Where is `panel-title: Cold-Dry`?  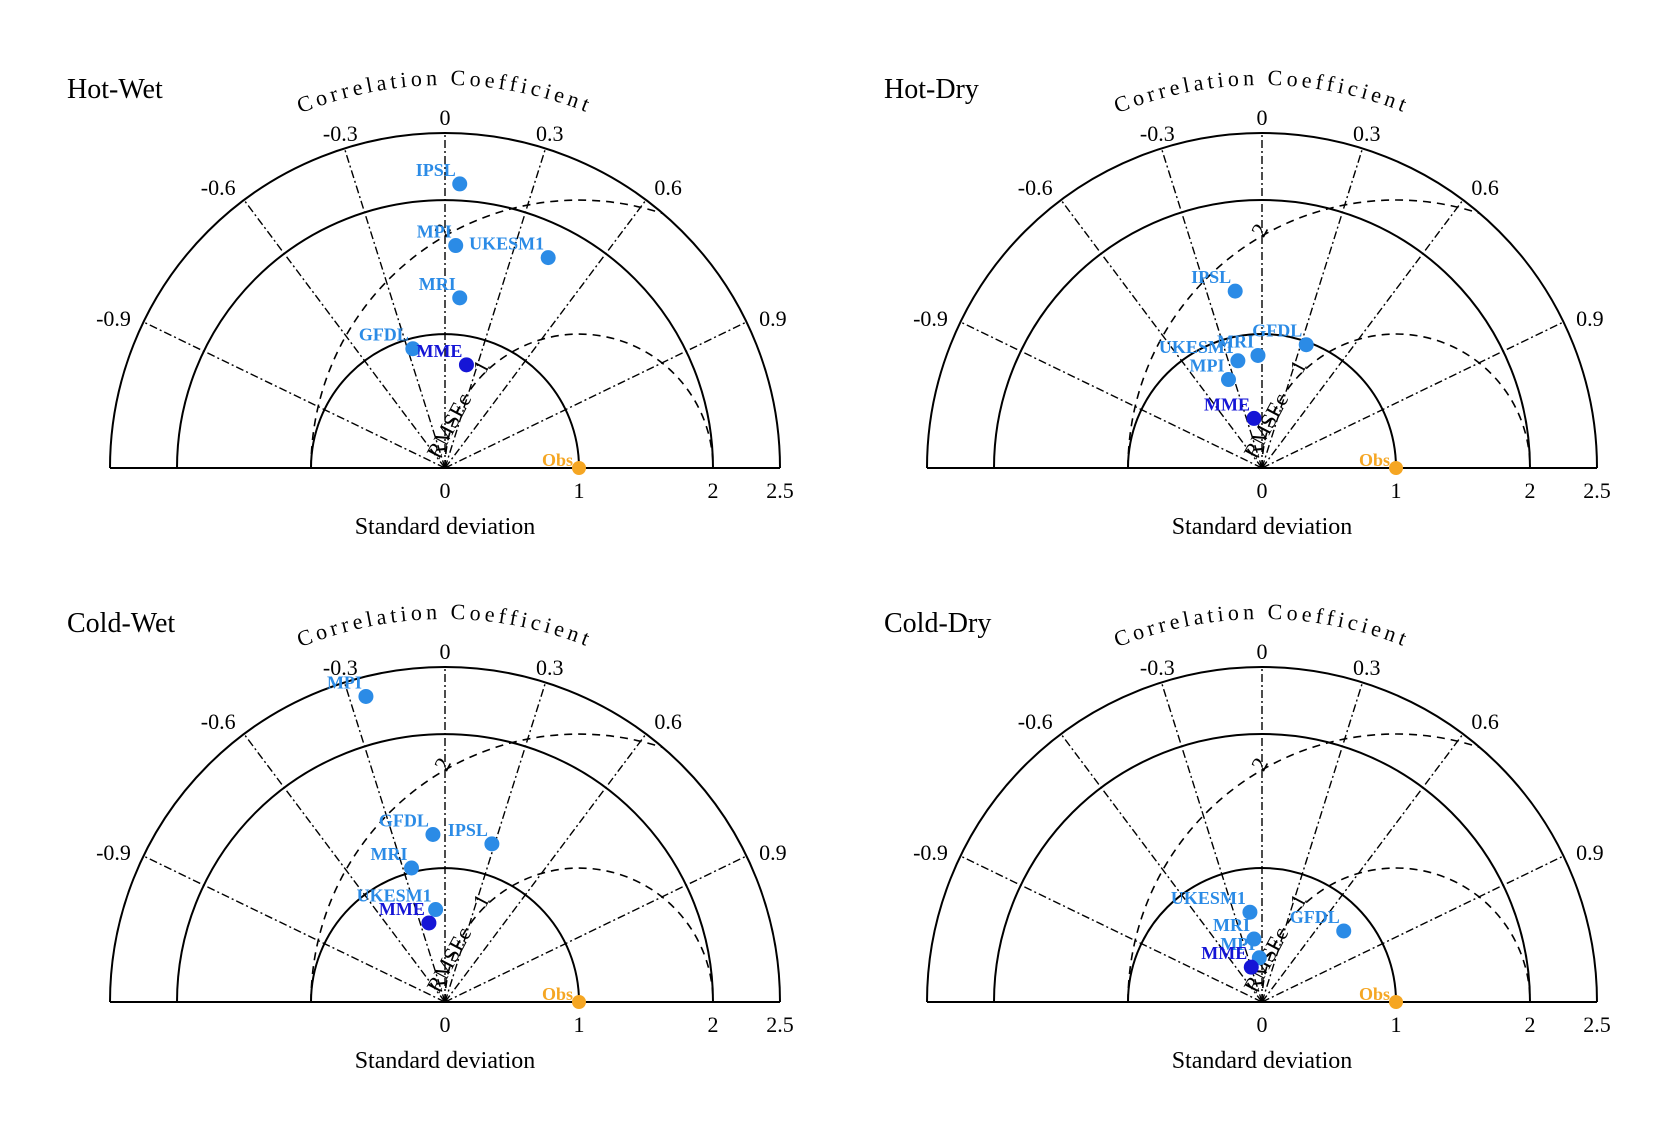
panel-title: Cold-Dry is located at coordinates (937, 623).